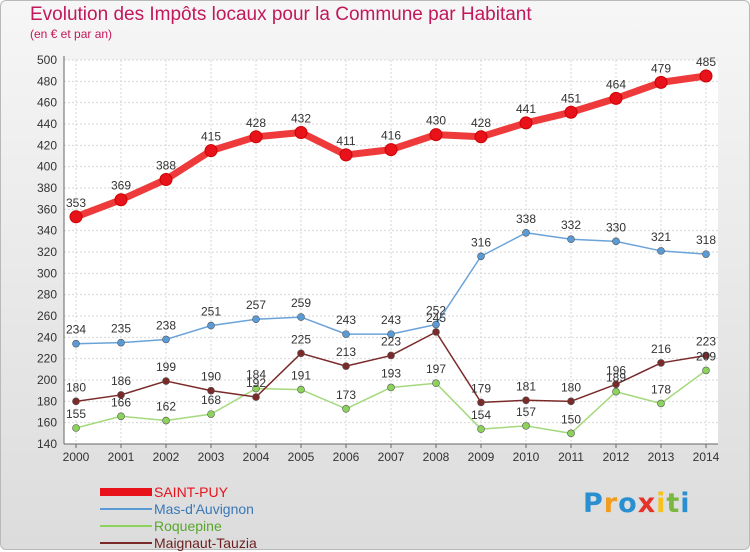 This screenshot has width=750, height=552. I want to click on data-label: 432, so click(301, 119).